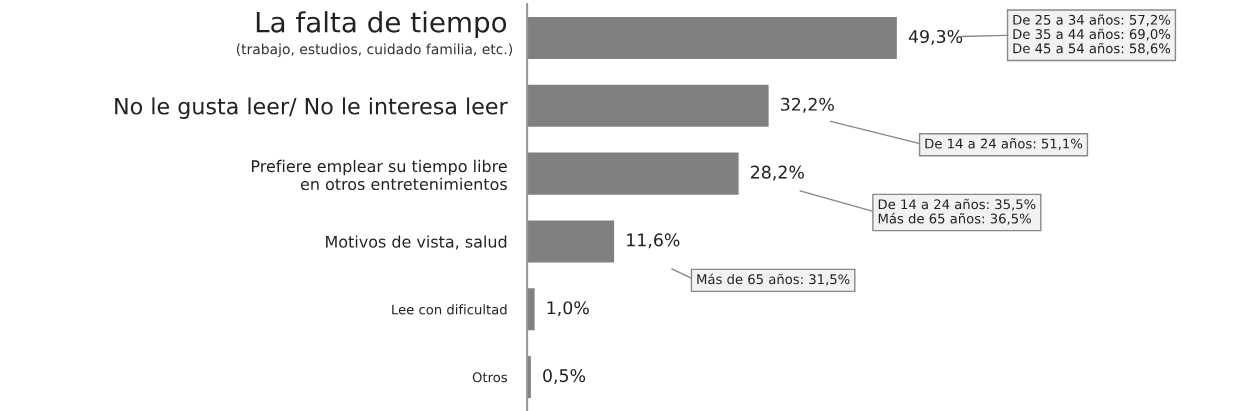  Describe the element at coordinates (416, 242) in the screenshot. I see `y-tick-label: Motivos de vista, salud` at that location.